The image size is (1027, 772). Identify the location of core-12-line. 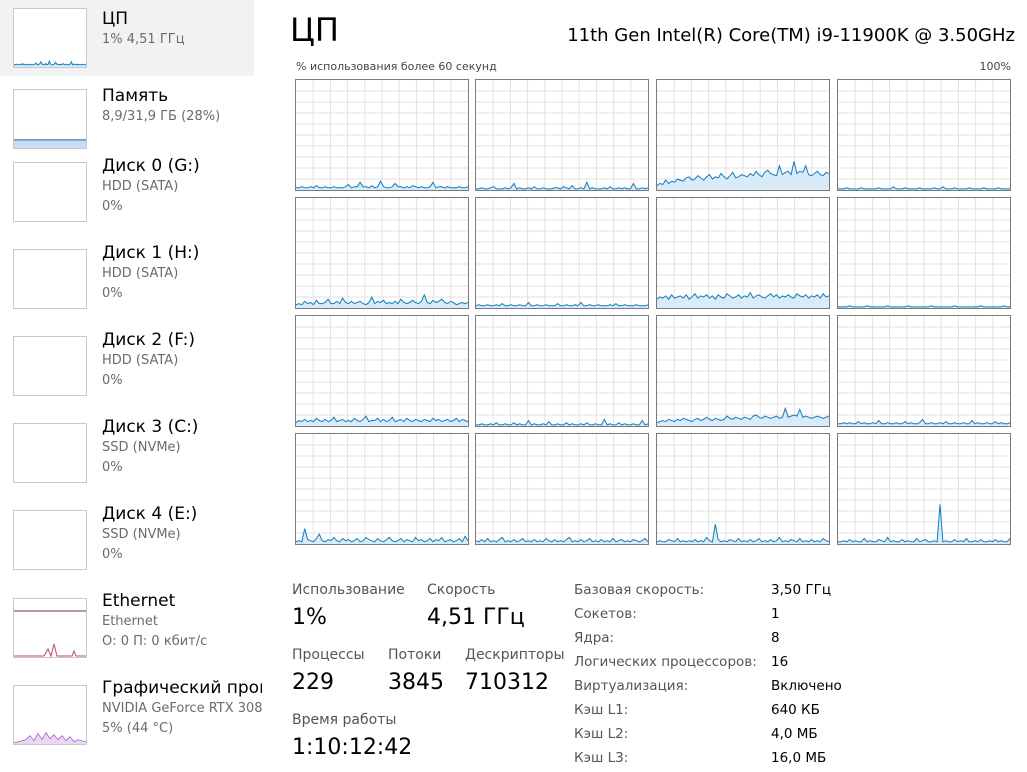
(382, 535).